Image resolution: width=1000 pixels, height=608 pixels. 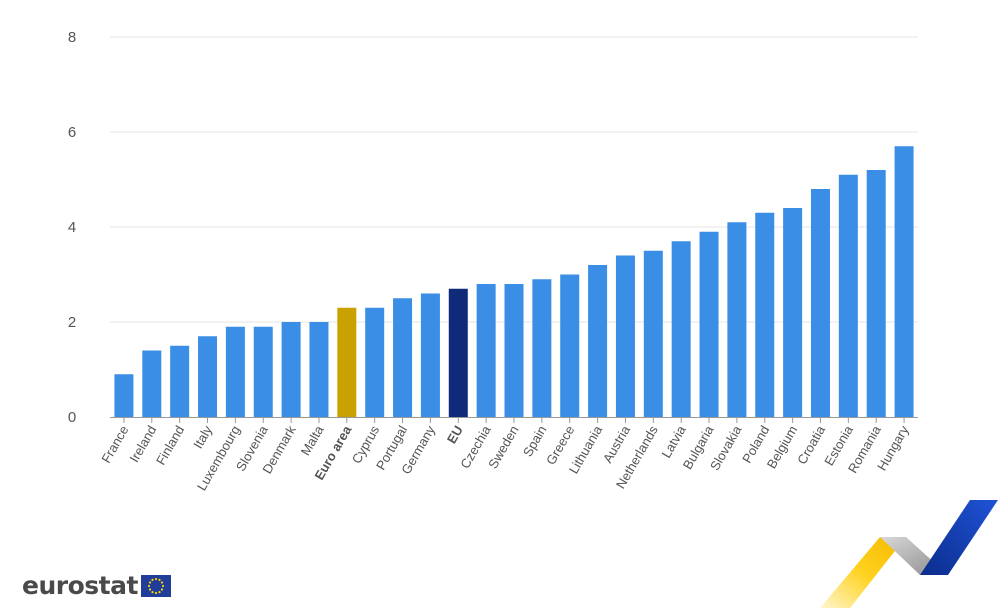 I want to click on y-tick-label: 4, so click(x=72, y=227).